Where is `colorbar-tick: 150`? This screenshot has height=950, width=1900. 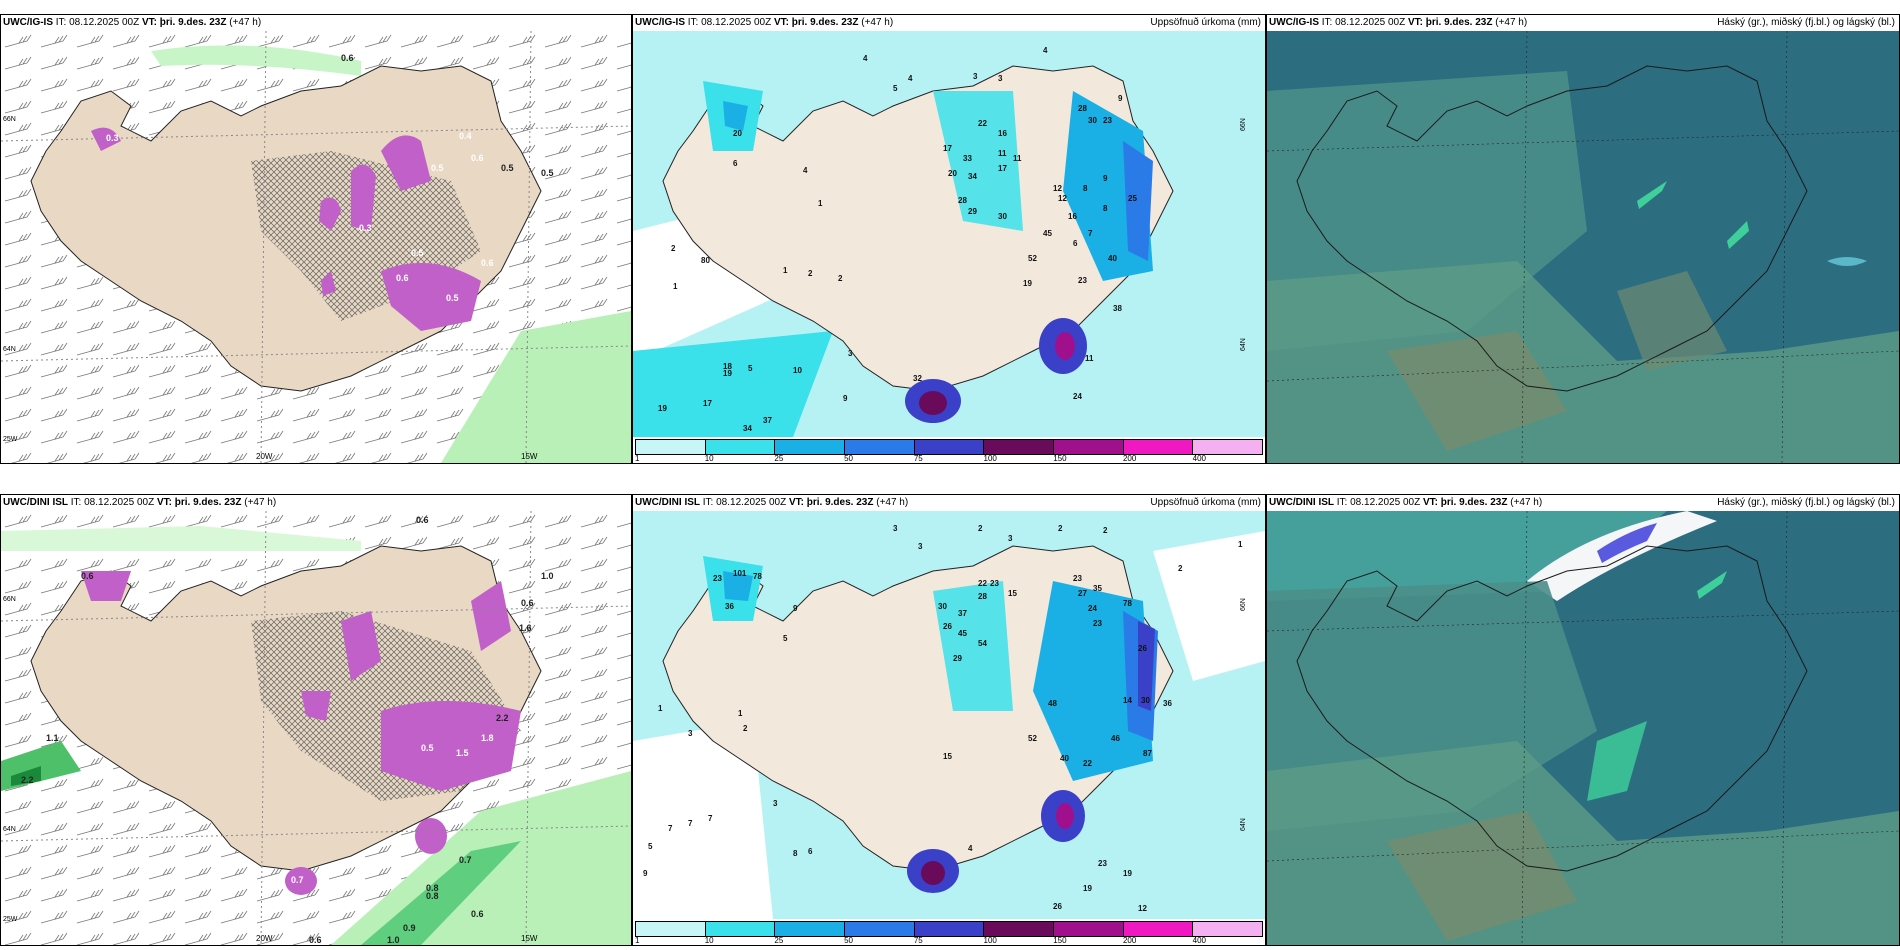
colorbar-tick: 150 is located at coordinates (1060, 458).